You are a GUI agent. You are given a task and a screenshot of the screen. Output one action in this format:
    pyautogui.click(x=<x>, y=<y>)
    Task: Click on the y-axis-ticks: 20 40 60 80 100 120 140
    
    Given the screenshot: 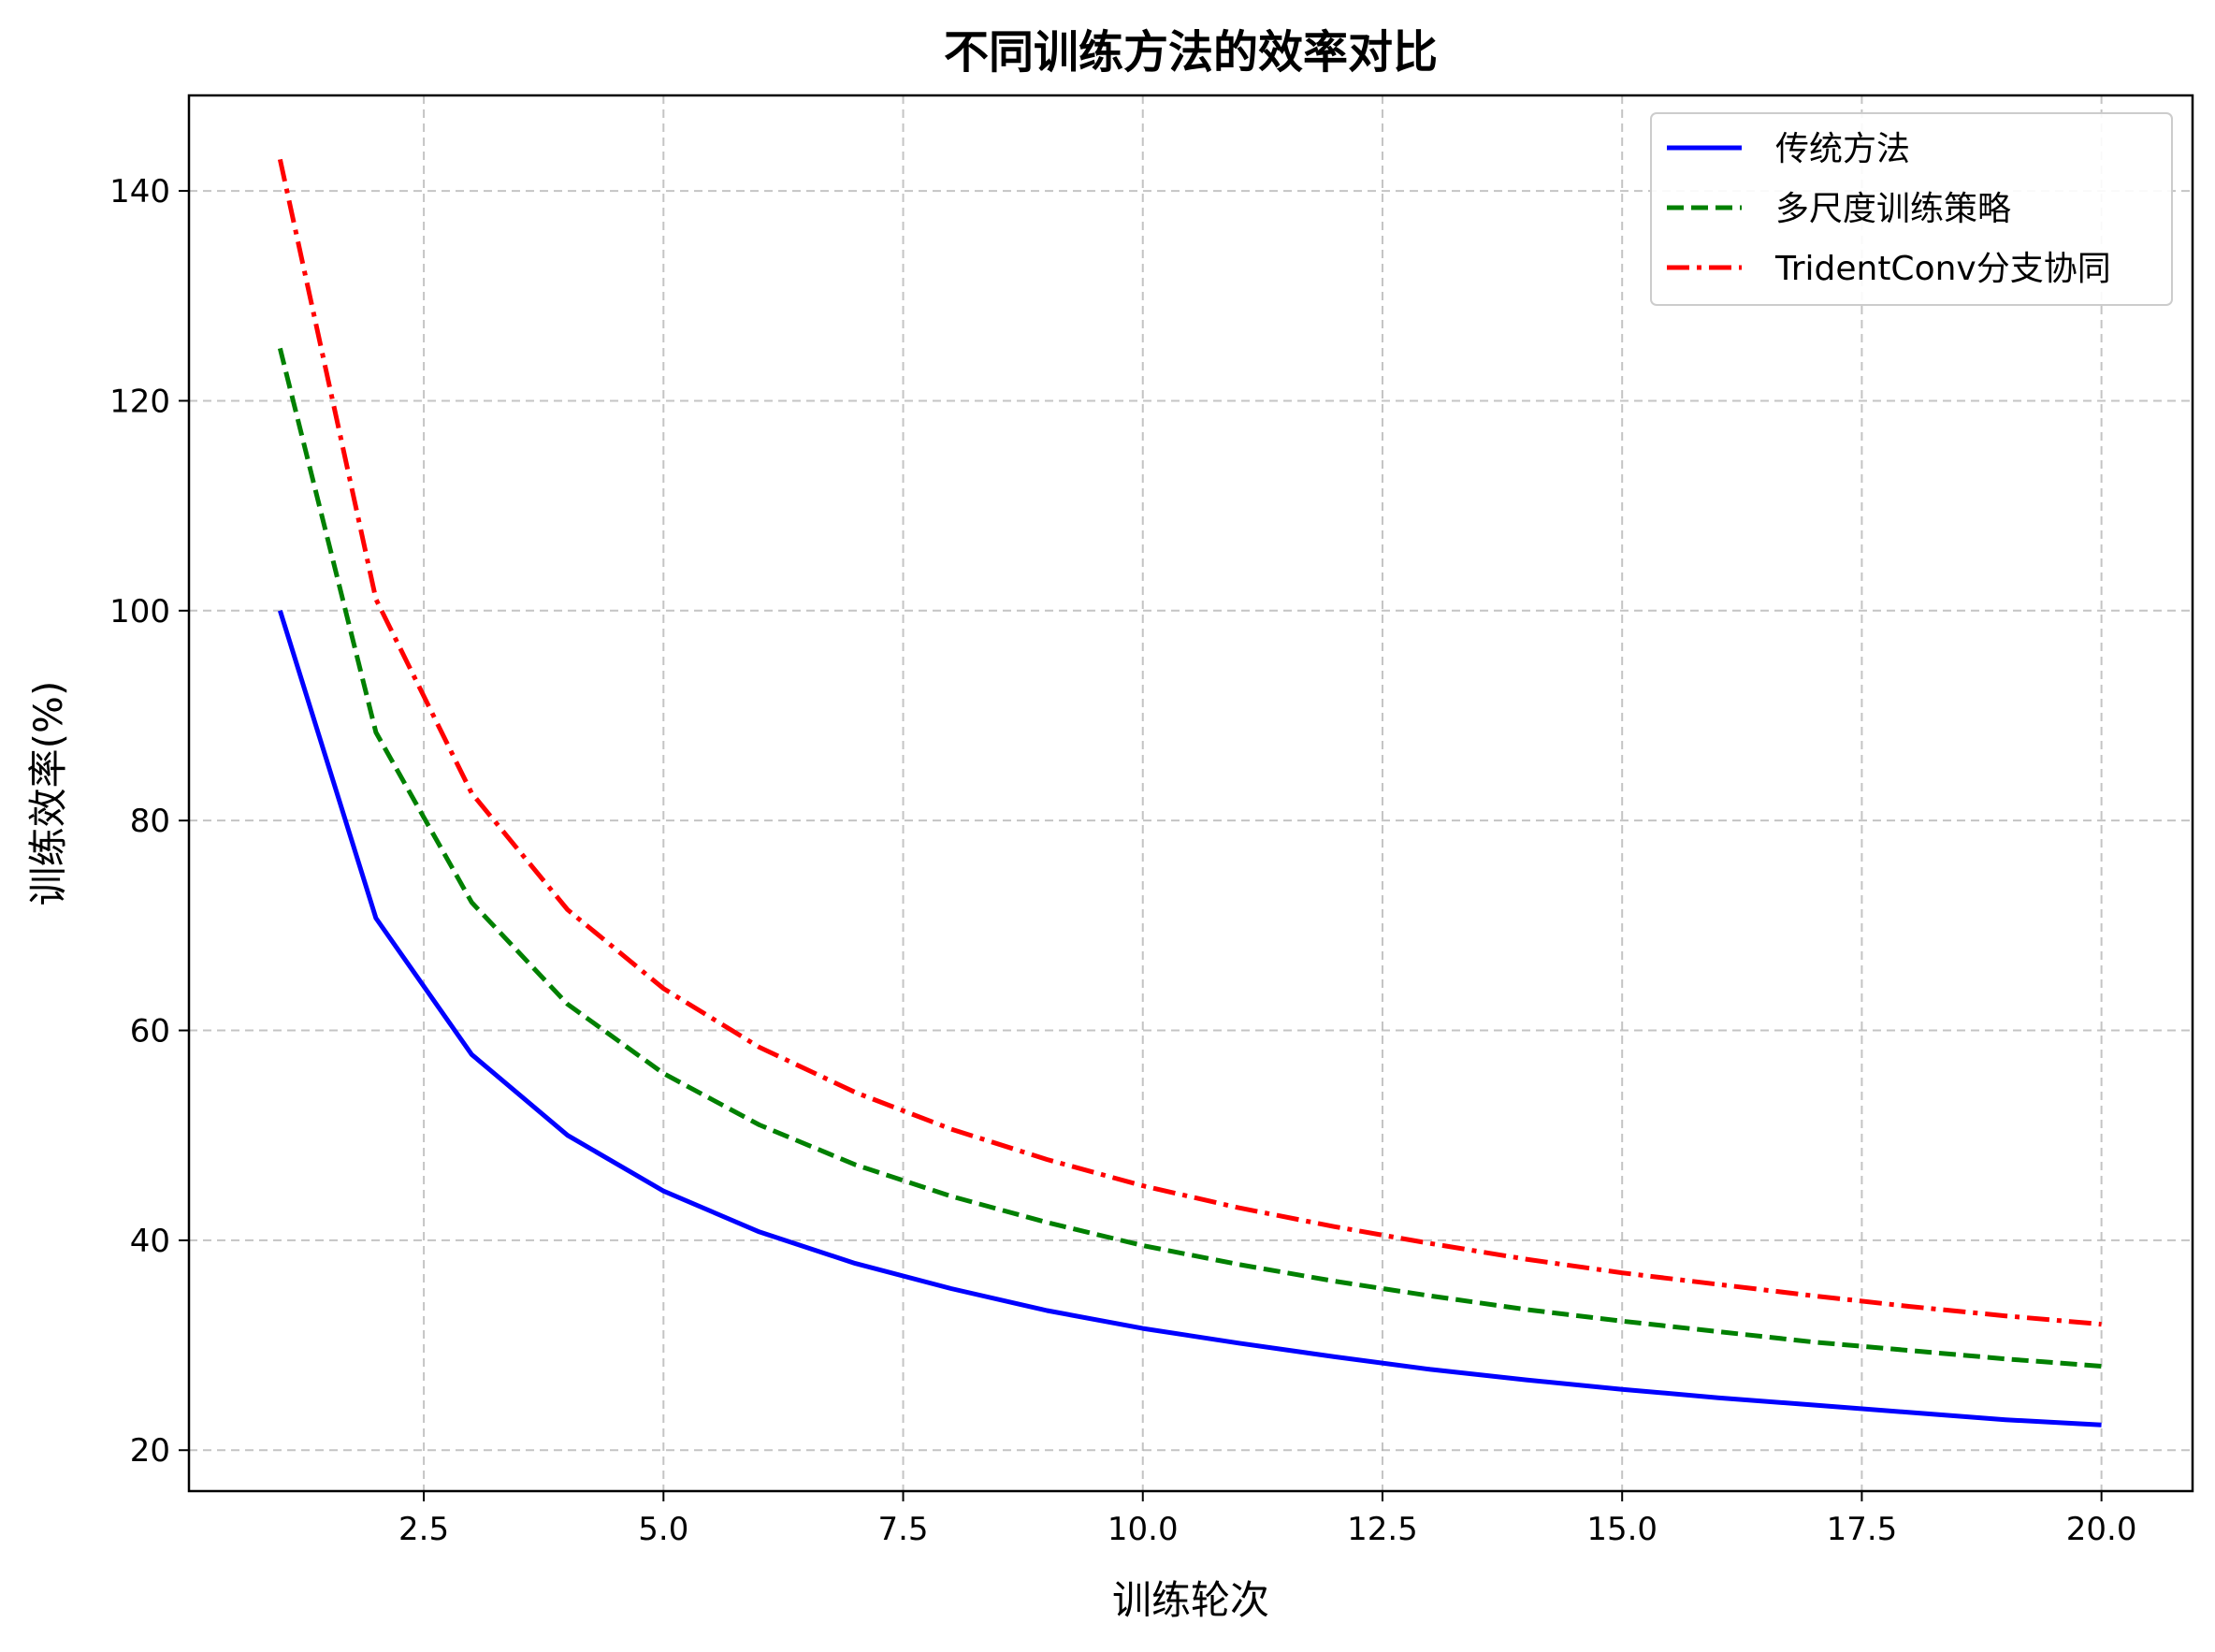 What is the action you would take?
    pyautogui.click(x=149, y=821)
    